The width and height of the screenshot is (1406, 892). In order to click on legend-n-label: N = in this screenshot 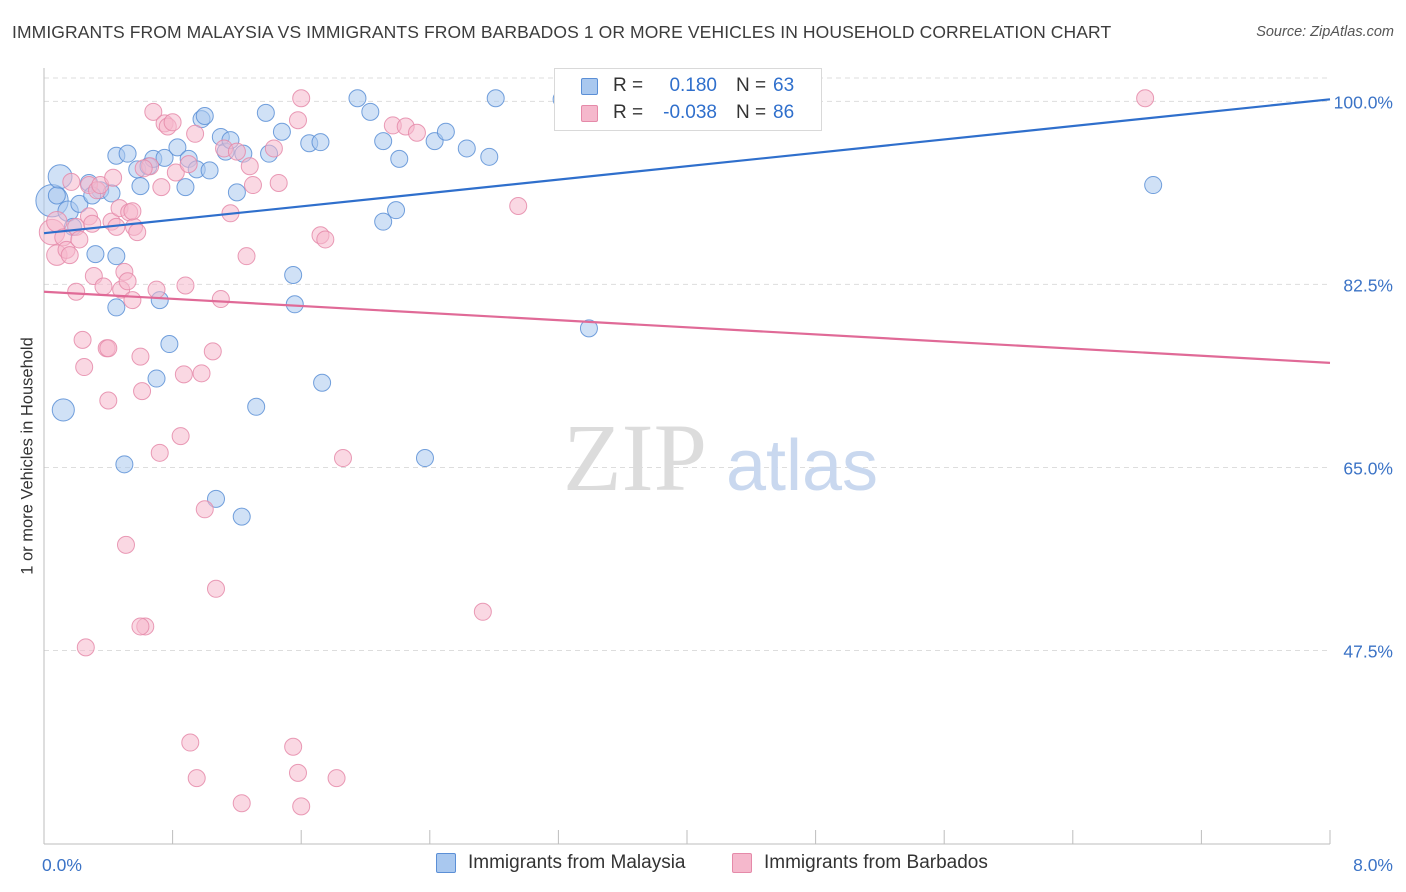, I will do `click(751, 112)`.